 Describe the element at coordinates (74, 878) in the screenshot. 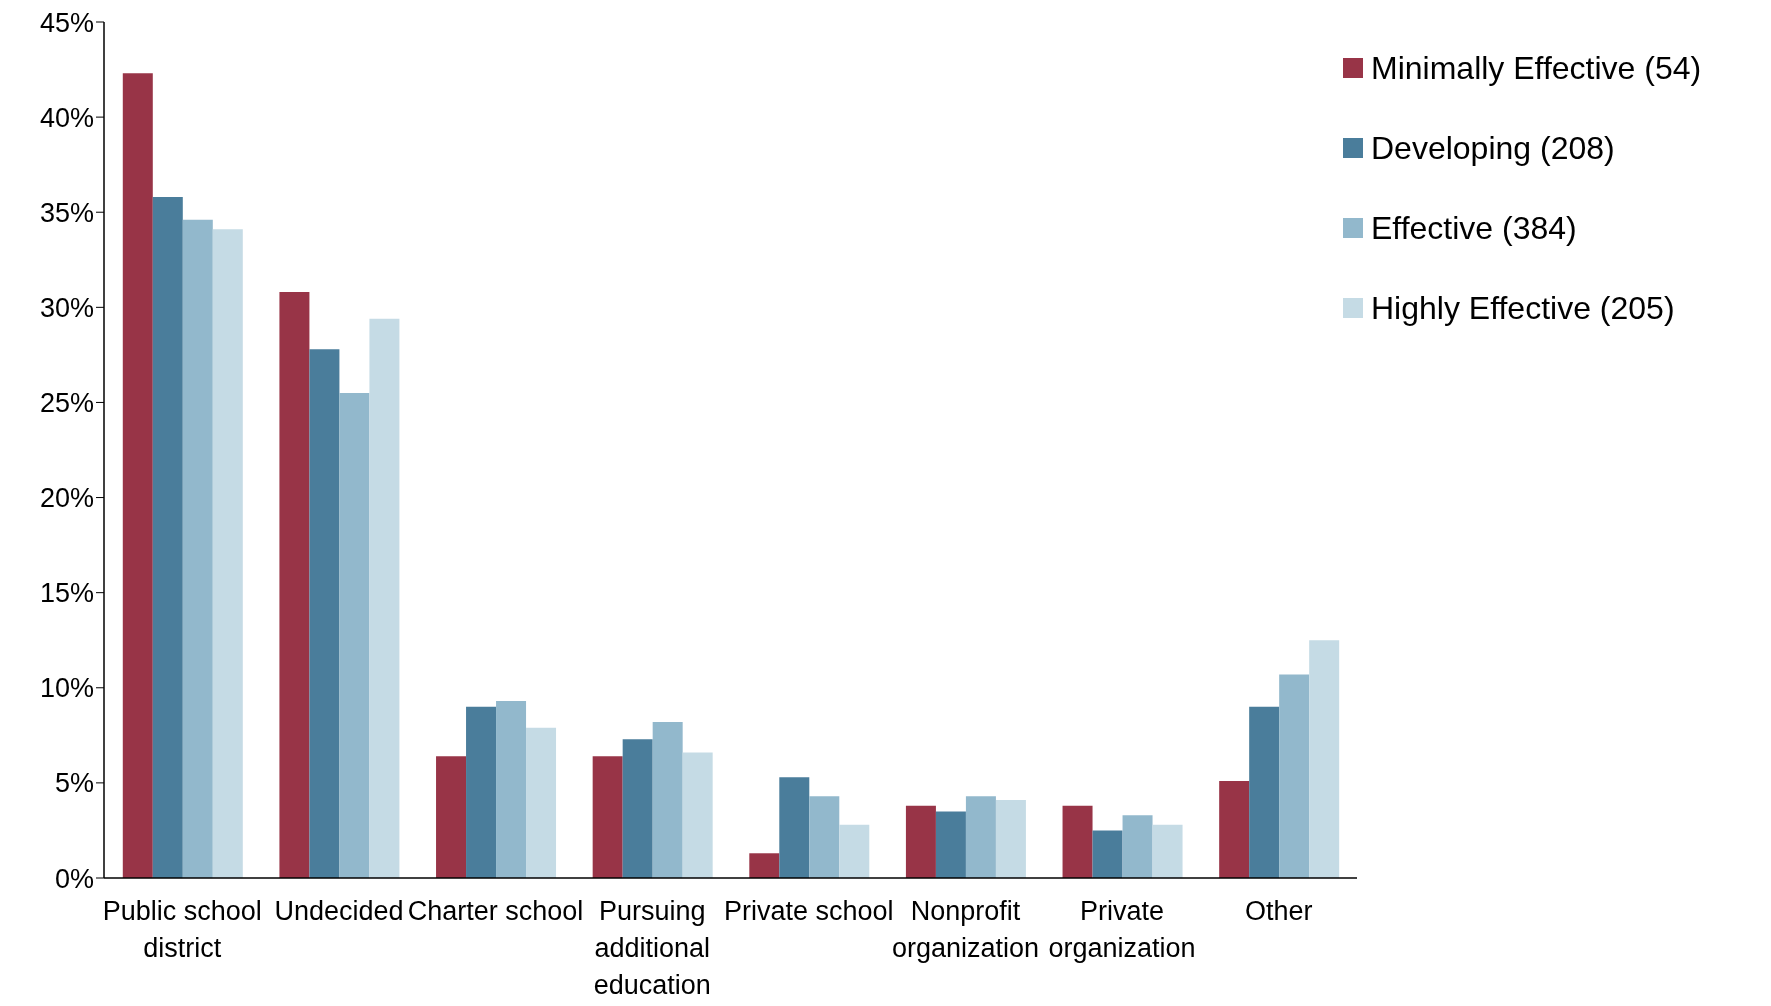

I see `y-tick-label: 0%` at that location.